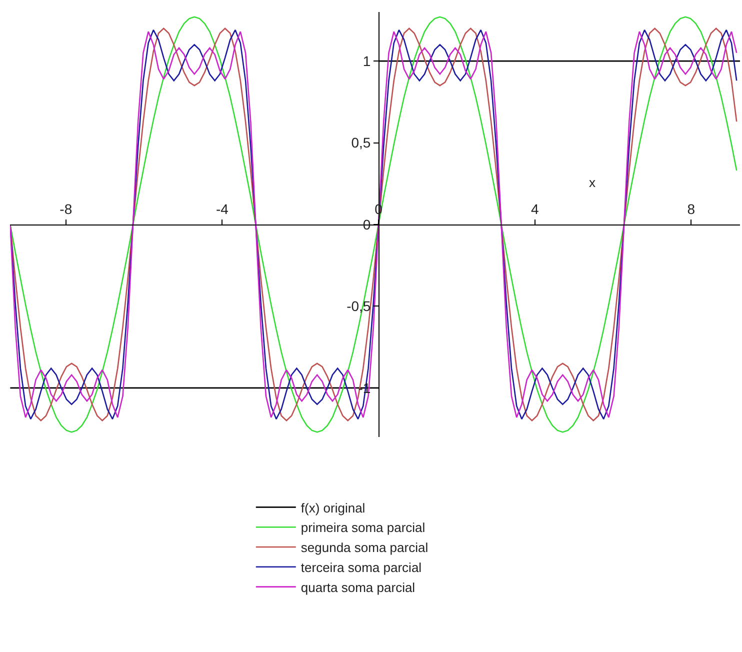  I want to click on x-tick-label: -4, so click(222, 208).